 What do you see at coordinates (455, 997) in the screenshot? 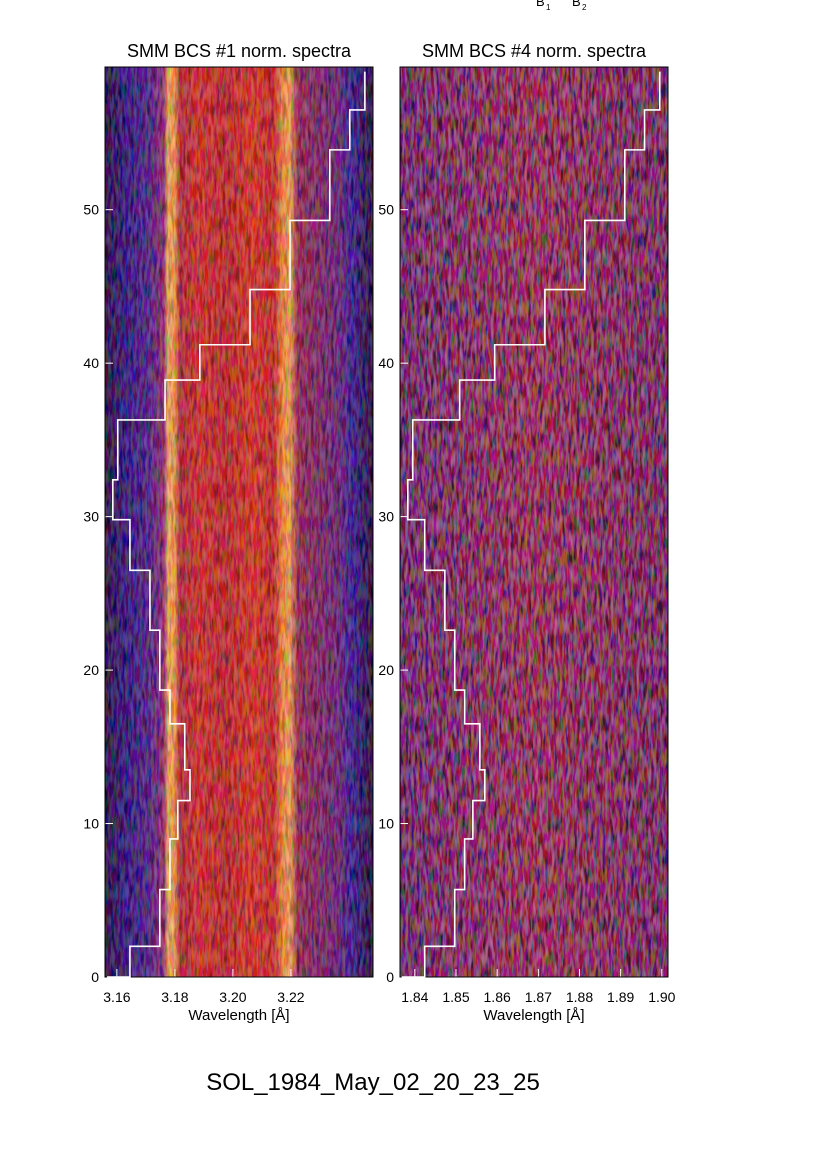
I see `x-tick-label: 1.85` at bounding box center [455, 997].